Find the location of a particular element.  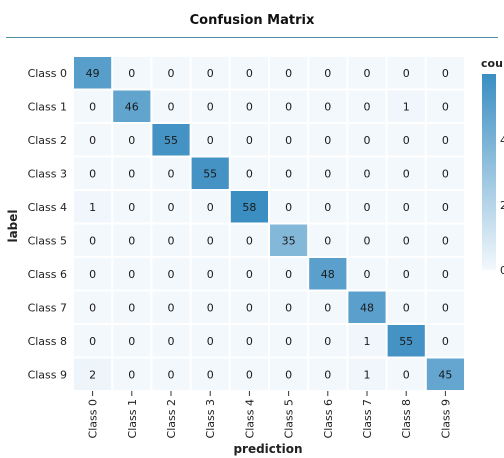

y-tick-label: Class 2 is located at coordinates (47, 140).